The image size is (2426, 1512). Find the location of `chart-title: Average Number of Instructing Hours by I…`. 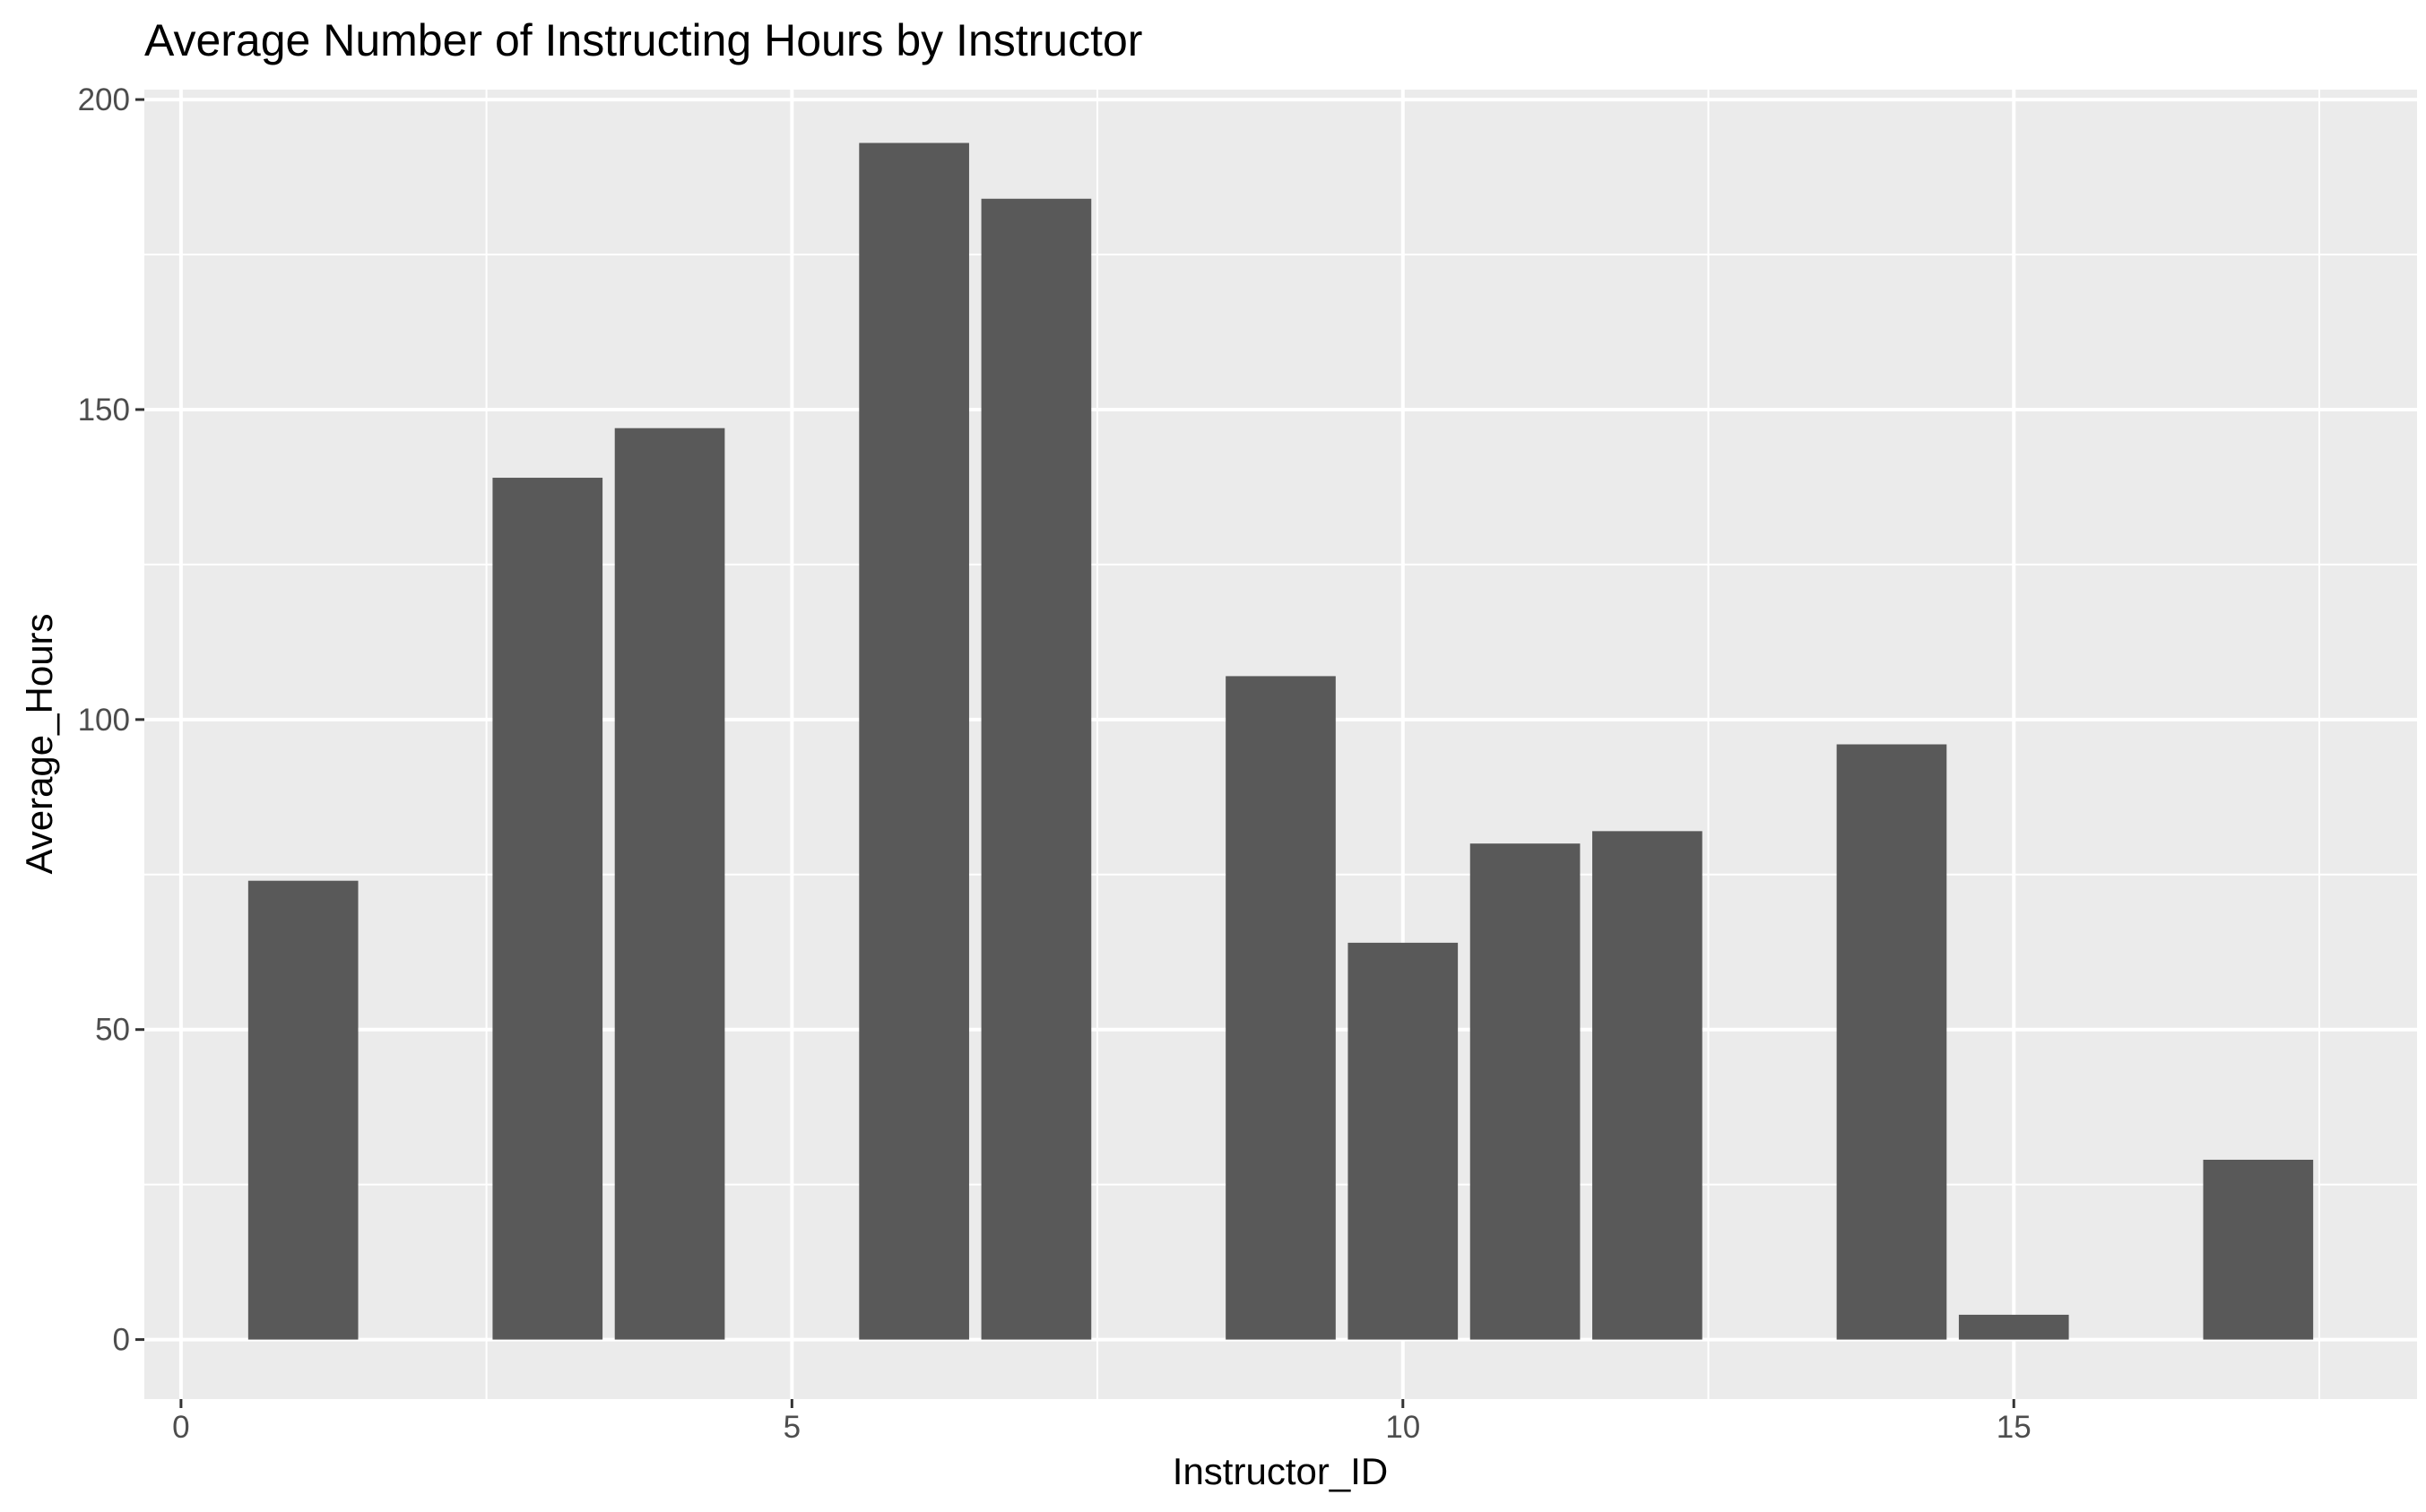

chart-title: Average Number of Instructing Hours by I… is located at coordinates (643, 40).